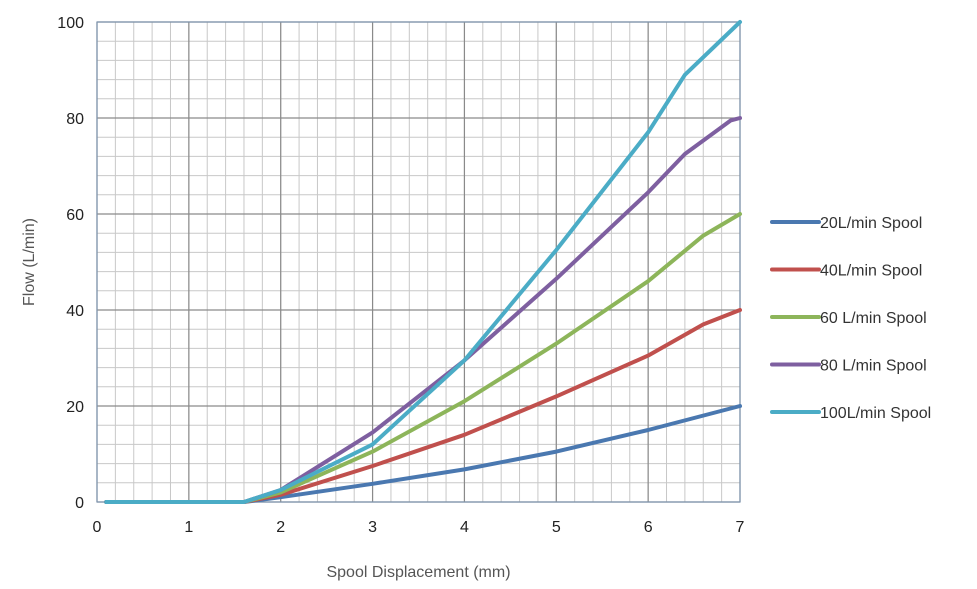  What do you see at coordinates (871, 271) in the screenshot?
I see `legend-label-2: 40L/min Spool` at bounding box center [871, 271].